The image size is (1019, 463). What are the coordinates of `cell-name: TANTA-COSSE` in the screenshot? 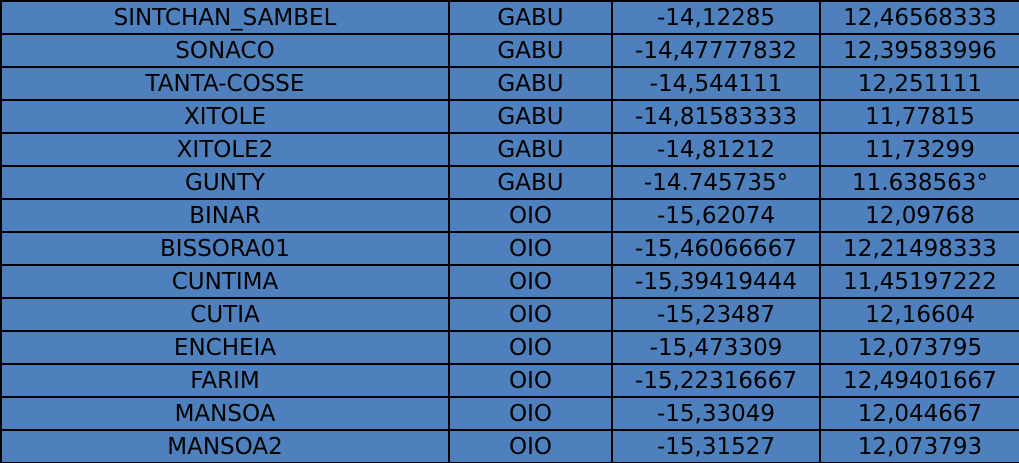 It's located at (225, 83).